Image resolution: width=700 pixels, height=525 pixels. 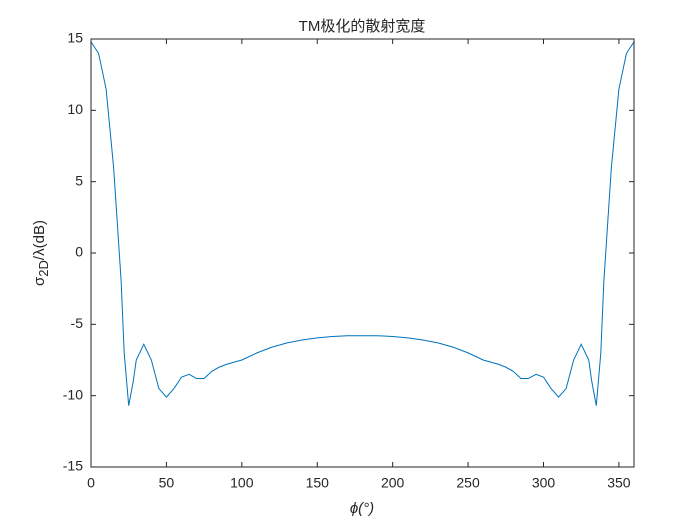 What do you see at coordinates (73, 466) in the screenshot?
I see `y-tick-label: -15` at bounding box center [73, 466].